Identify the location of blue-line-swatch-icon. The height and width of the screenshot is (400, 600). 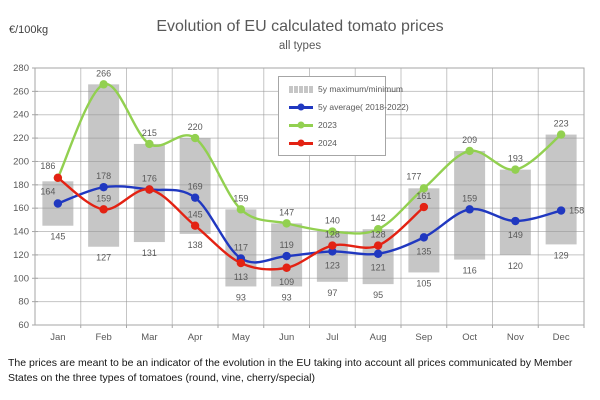
(301, 107).